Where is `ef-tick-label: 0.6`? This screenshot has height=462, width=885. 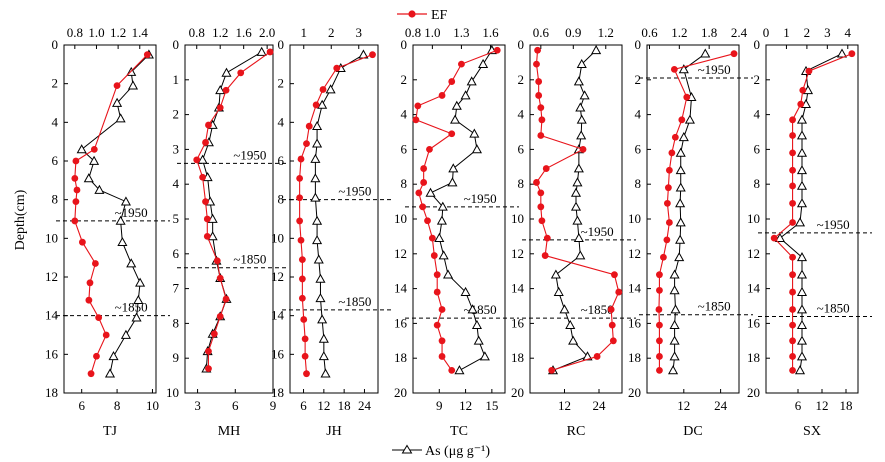 ef-tick-label: 0.6 is located at coordinates (541, 32).